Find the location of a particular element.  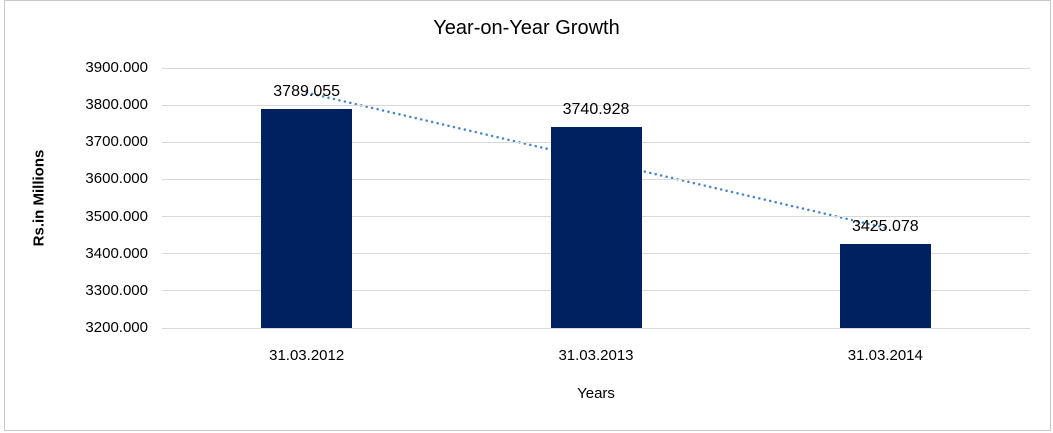

x-tick-label: 31.03.2012 is located at coordinates (307, 355).